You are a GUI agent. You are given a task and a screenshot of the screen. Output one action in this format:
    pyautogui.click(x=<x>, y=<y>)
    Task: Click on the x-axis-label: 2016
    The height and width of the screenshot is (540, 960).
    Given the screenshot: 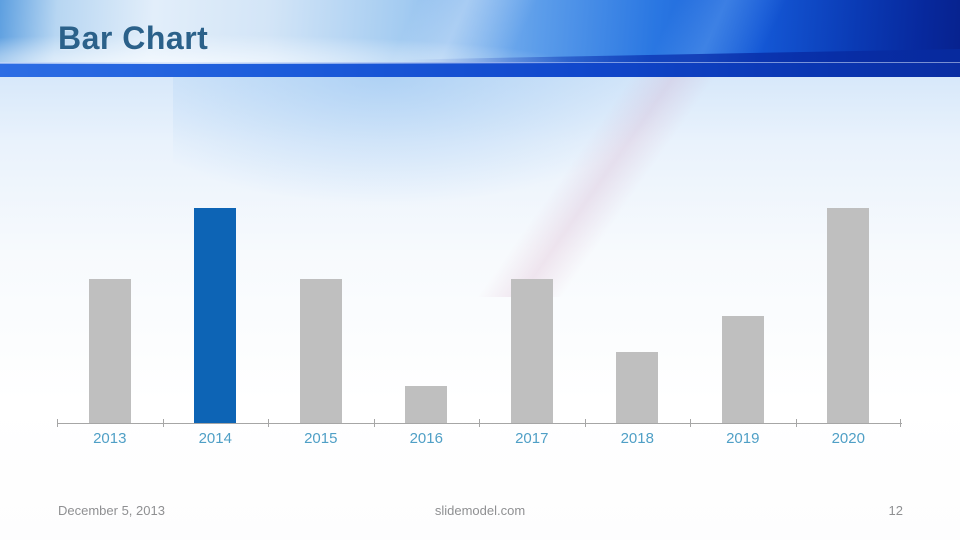 What is the action you would take?
    pyautogui.click(x=426, y=438)
    